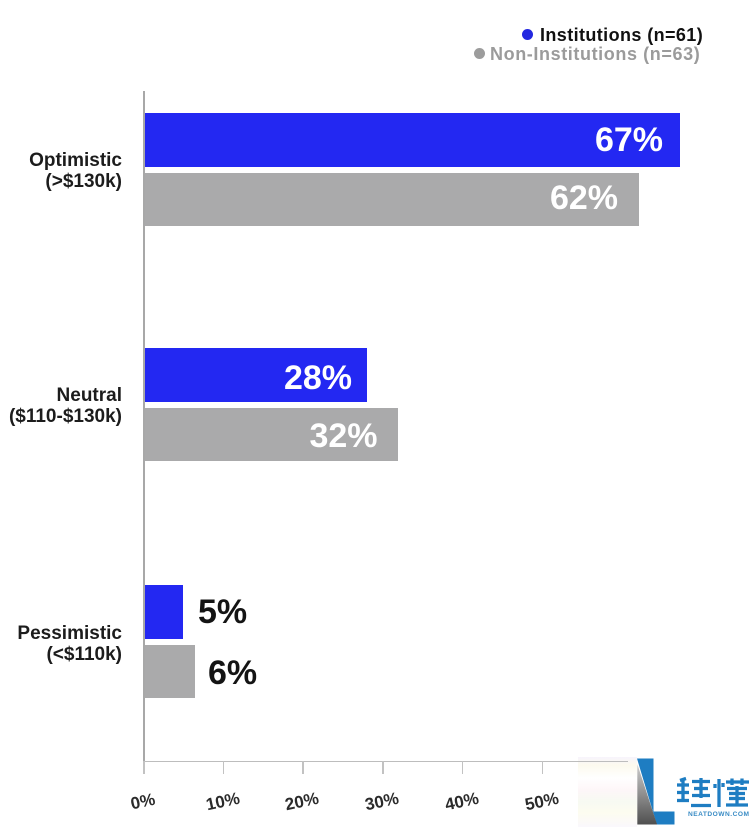  Describe the element at coordinates (719, 814) in the screenshot. I see `svg-text: NEATDOWN.COM` at that location.